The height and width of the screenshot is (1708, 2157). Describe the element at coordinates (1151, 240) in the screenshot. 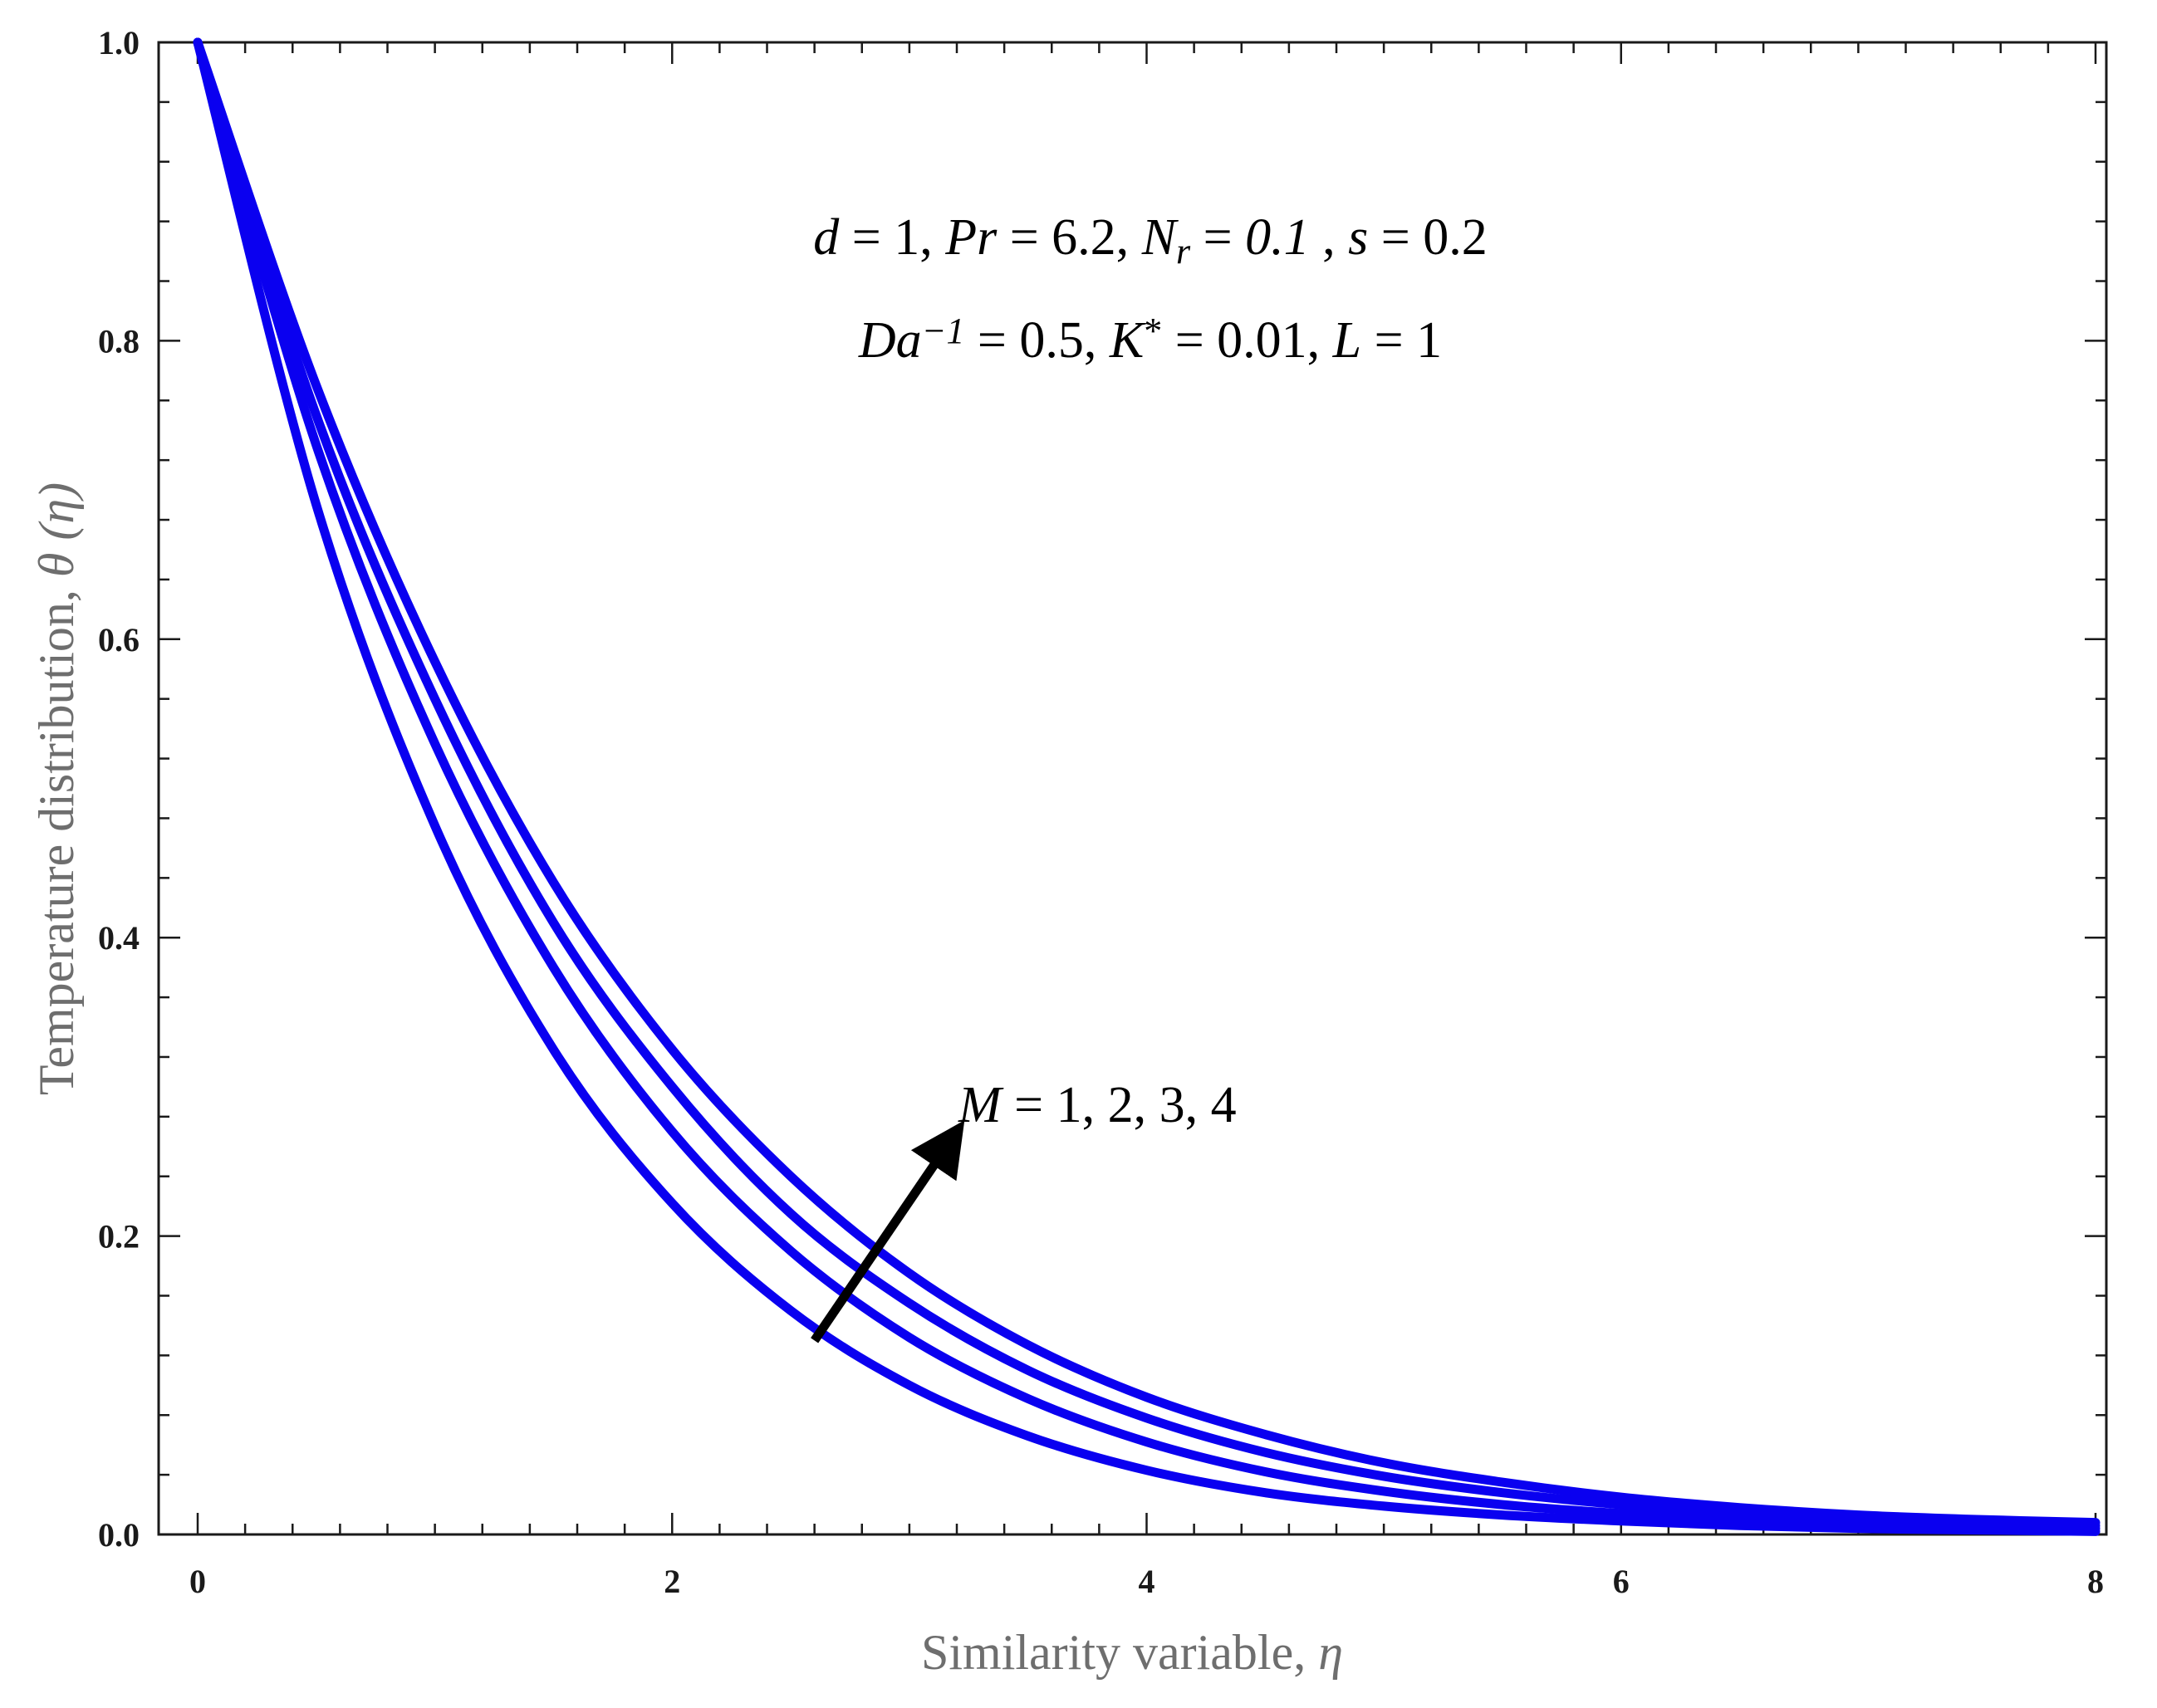

I see `params-line-1: d = 1, Pr = 6.2, Nr = 0.1 , s = 0.2` at that location.